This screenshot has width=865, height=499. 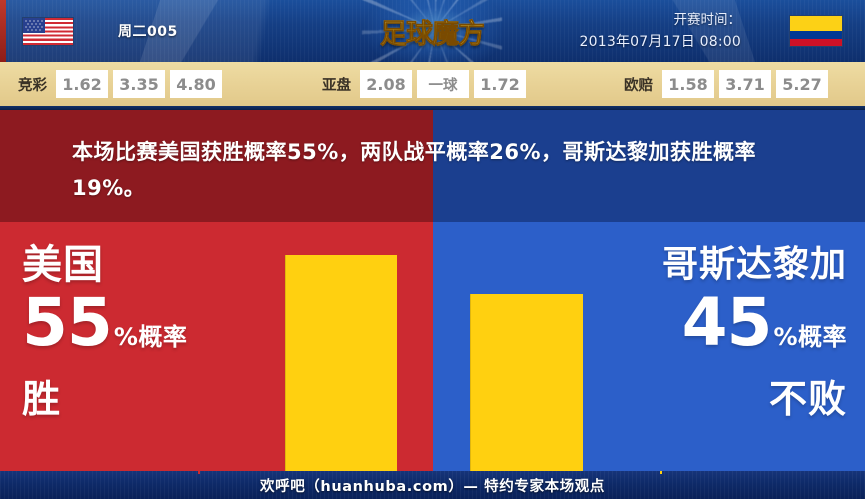 I want to click on home-probability-unit: %概率, so click(x=150, y=337).